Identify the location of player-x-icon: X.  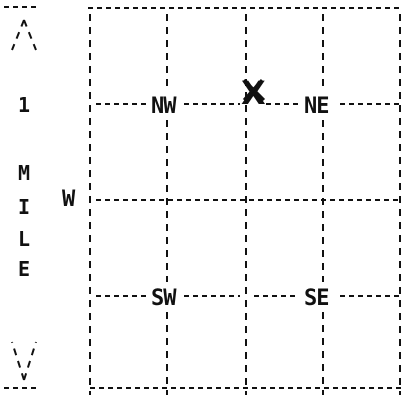
(253, 93).